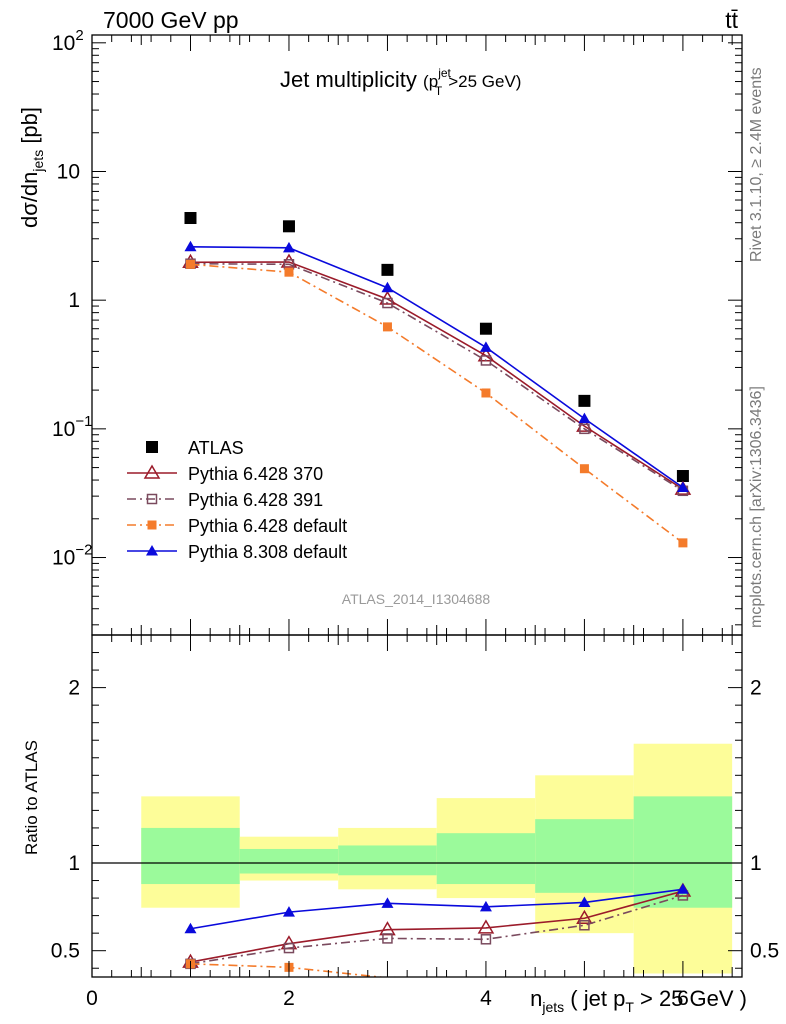  Describe the element at coordinates (72, 556) in the screenshot. I see `main-y-tick-label: 10⁻²` at that location.